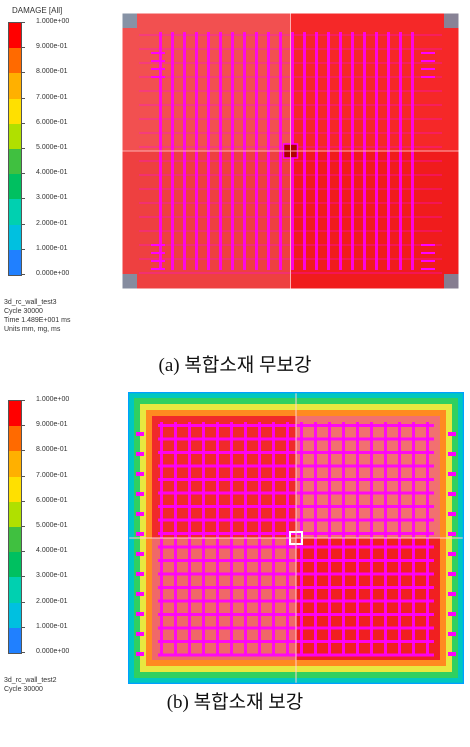  I want to click on damage-colorbar, so click(15, 527).